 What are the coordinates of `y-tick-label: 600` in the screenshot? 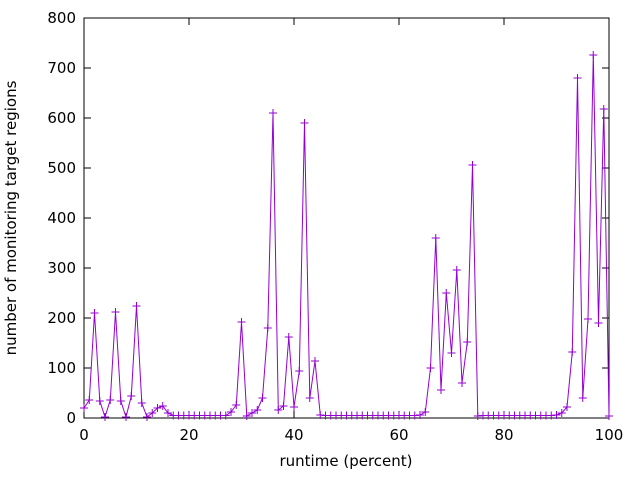 It's located at (61, 118).